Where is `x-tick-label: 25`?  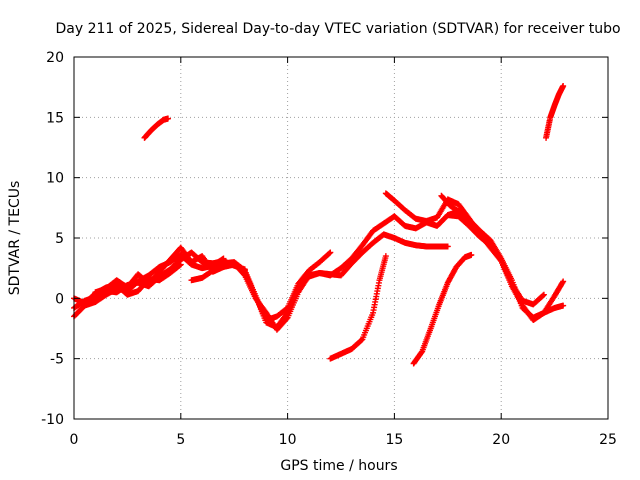
x-tick-label: 25 is located at coordinates (608, 440).